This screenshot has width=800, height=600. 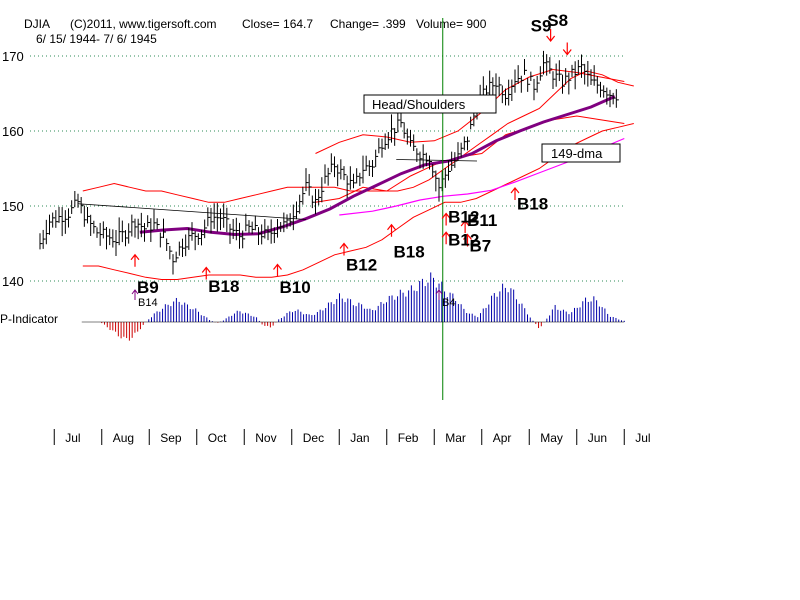 What do you see at coordinates (265, 438) in the screenshot?
I see `month-label-nov: Nov` at bounding box center [265, 438].